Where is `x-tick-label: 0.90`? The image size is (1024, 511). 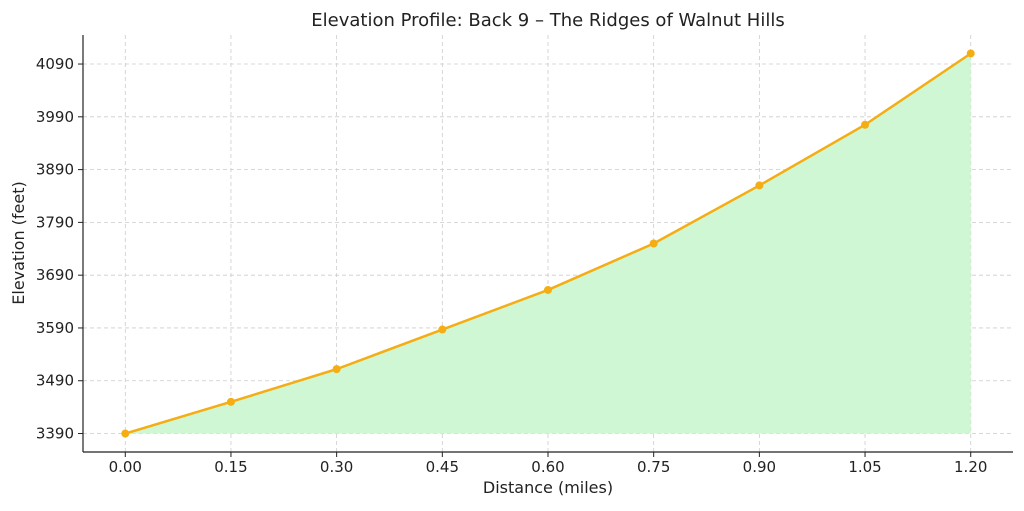
x-tick-label: 0.90 is located at coordinates (759, 467).